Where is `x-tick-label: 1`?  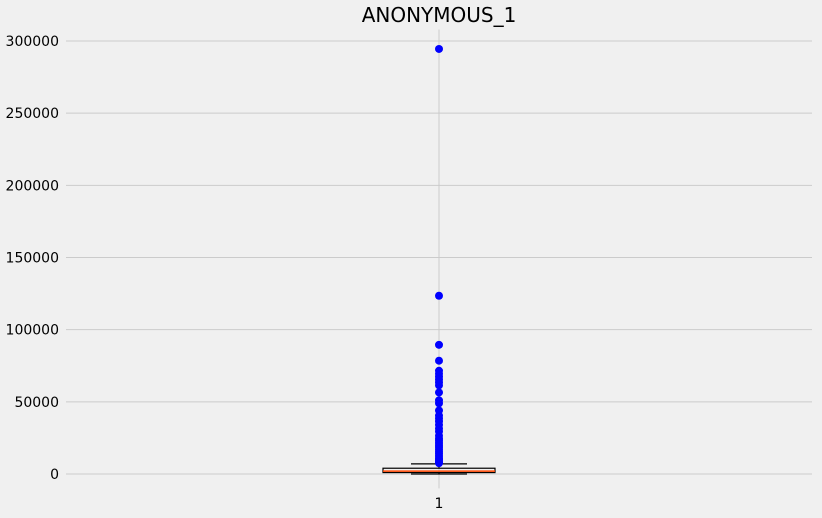
x-tick-label: 1 is located at coordinates (439, 504).